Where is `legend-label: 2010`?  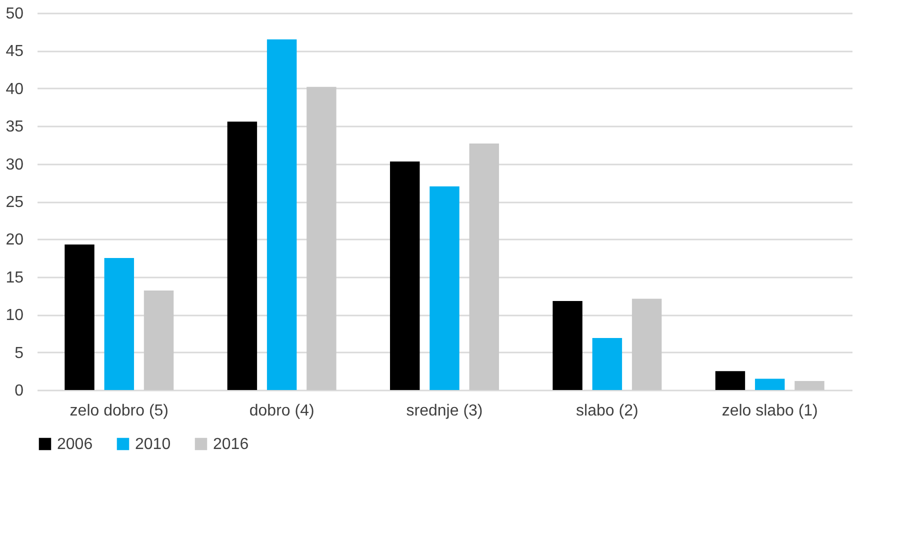
legend-label: 2010 is located at coordinates (153, 444).